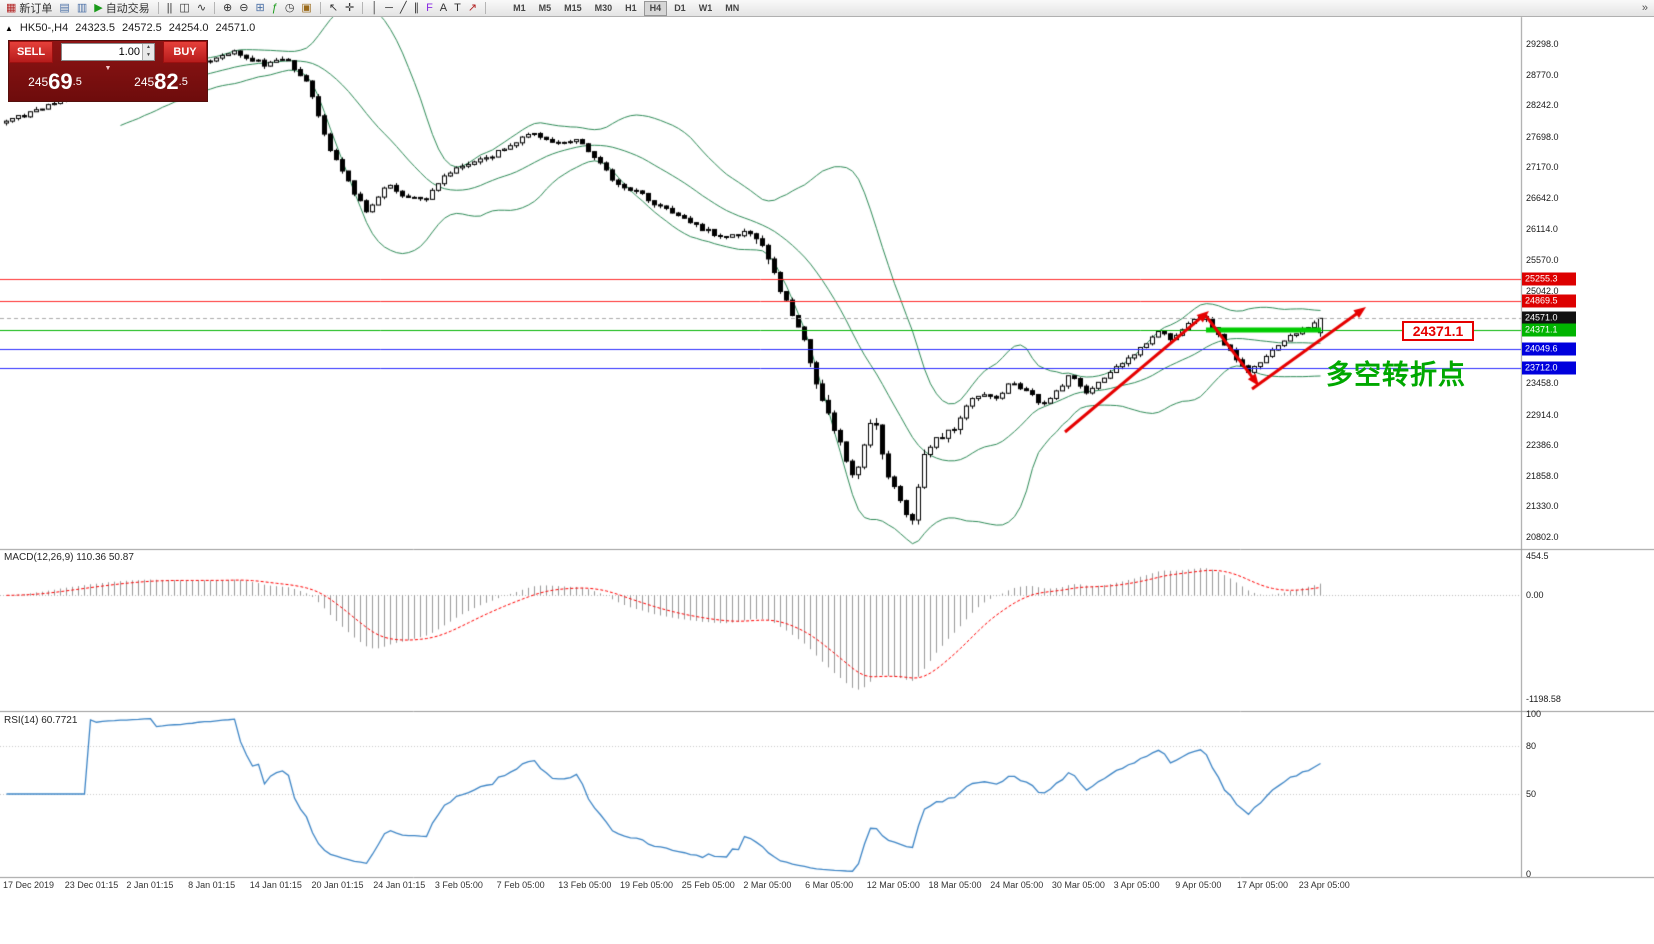 This screenshot has height=944, width=1654. I want to click on label-icon: T, so click(457, 8).